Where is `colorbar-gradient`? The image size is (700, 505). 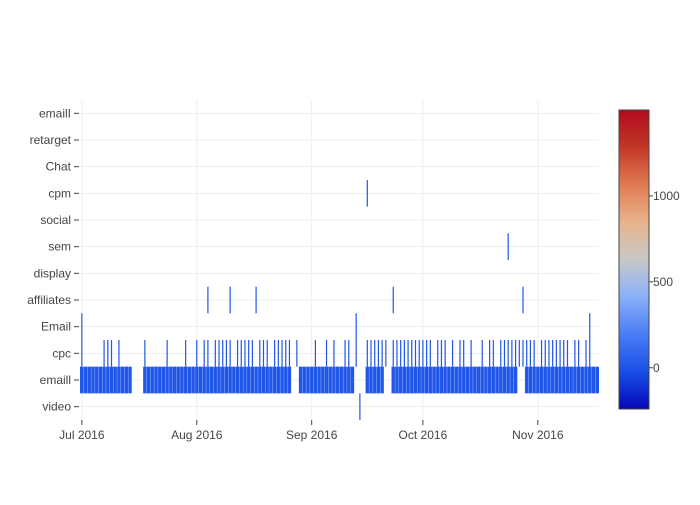 colorbar-gradient is located at coordinates (634, 259).